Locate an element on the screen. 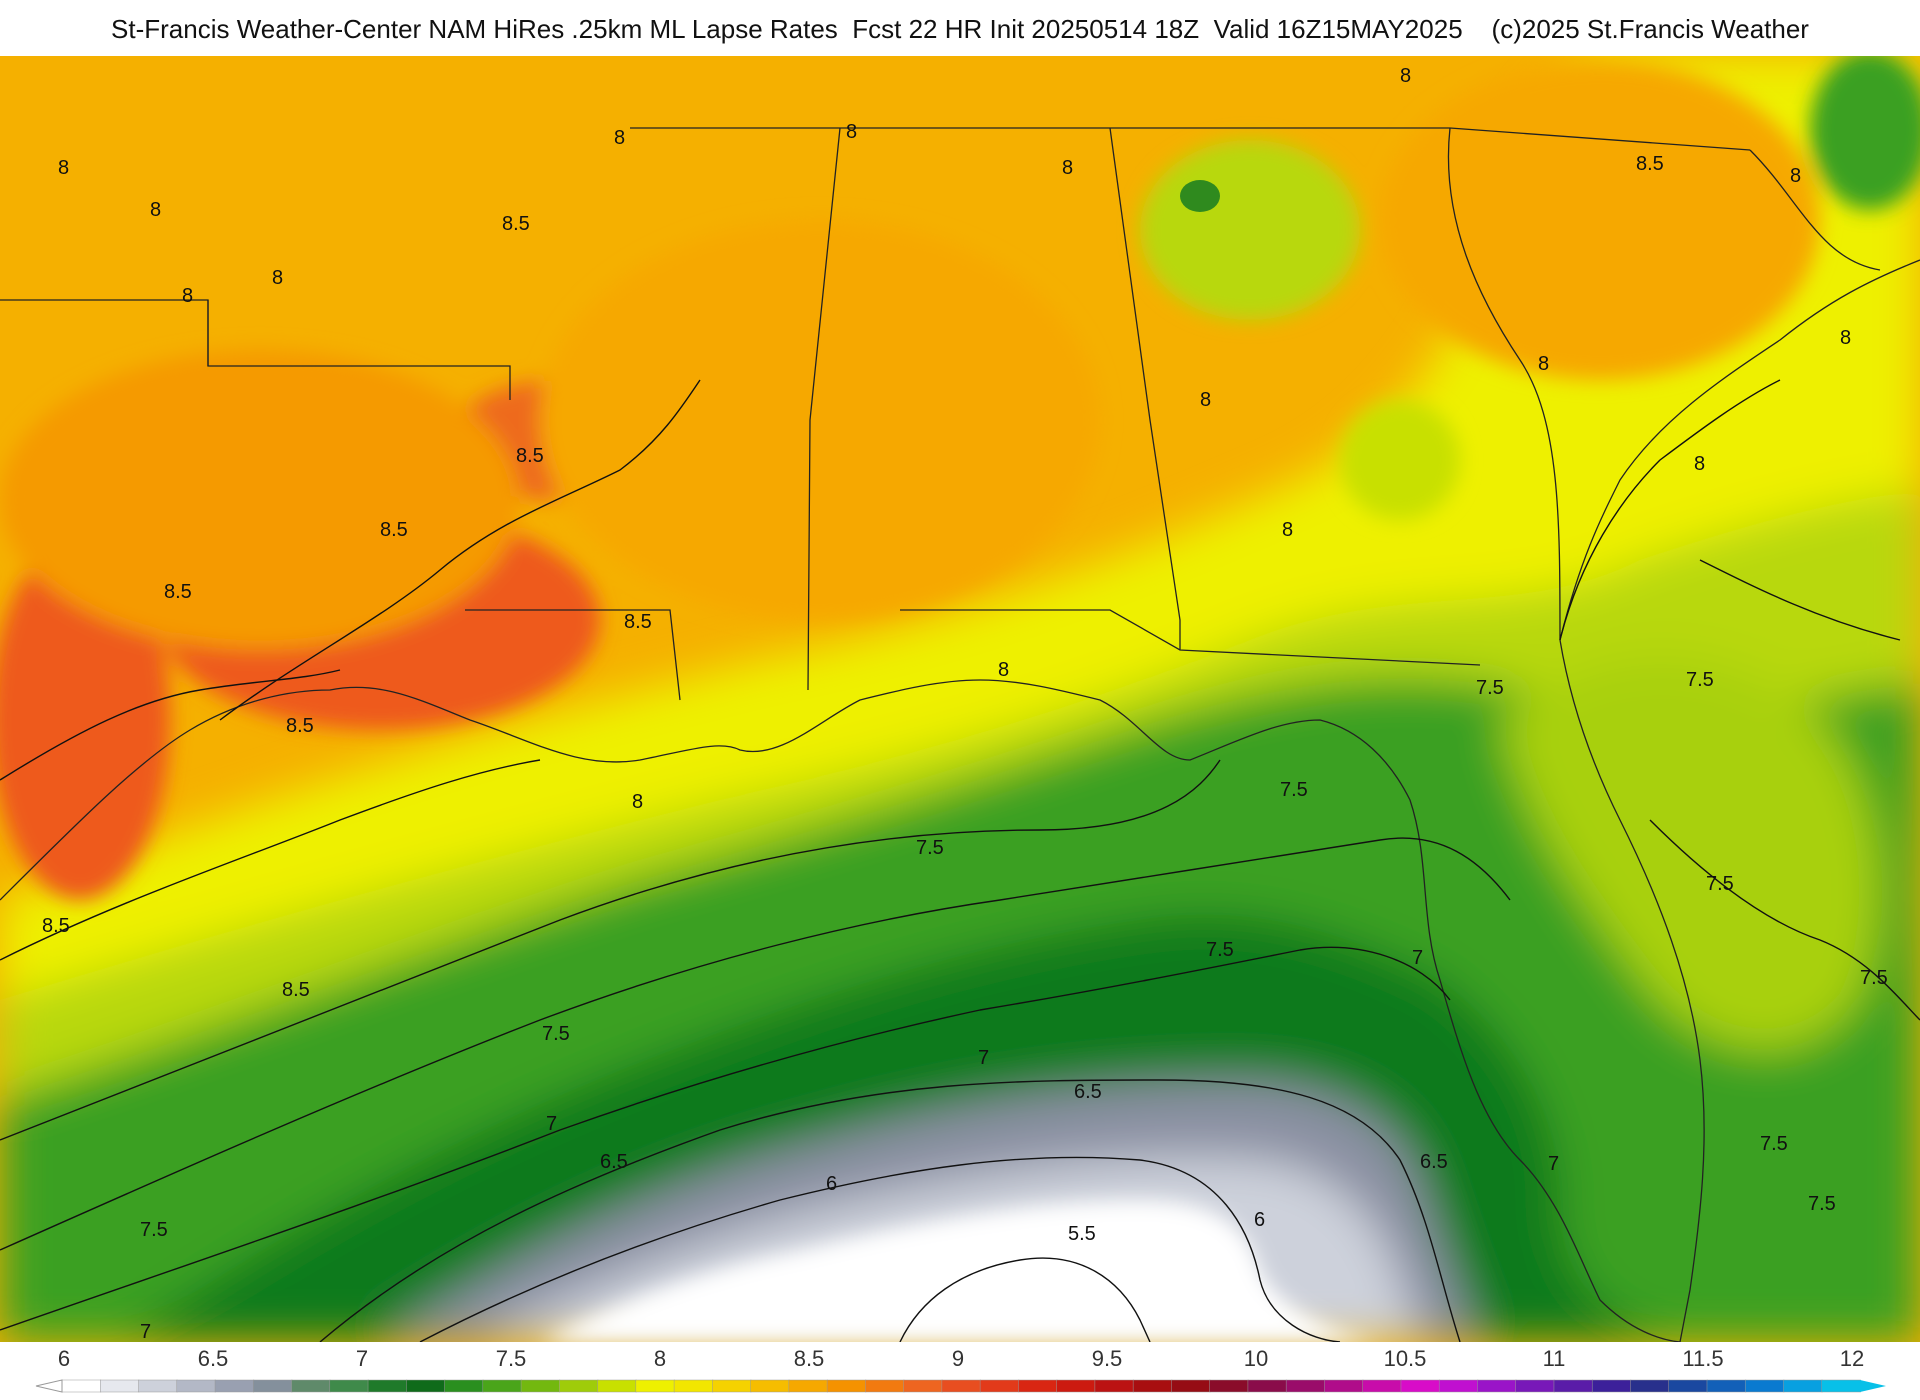 Image resolution: width=1920 pixels, height=1400 pixels. colorbar-tick: 9.5 is located at coordinates (1107, 1358).